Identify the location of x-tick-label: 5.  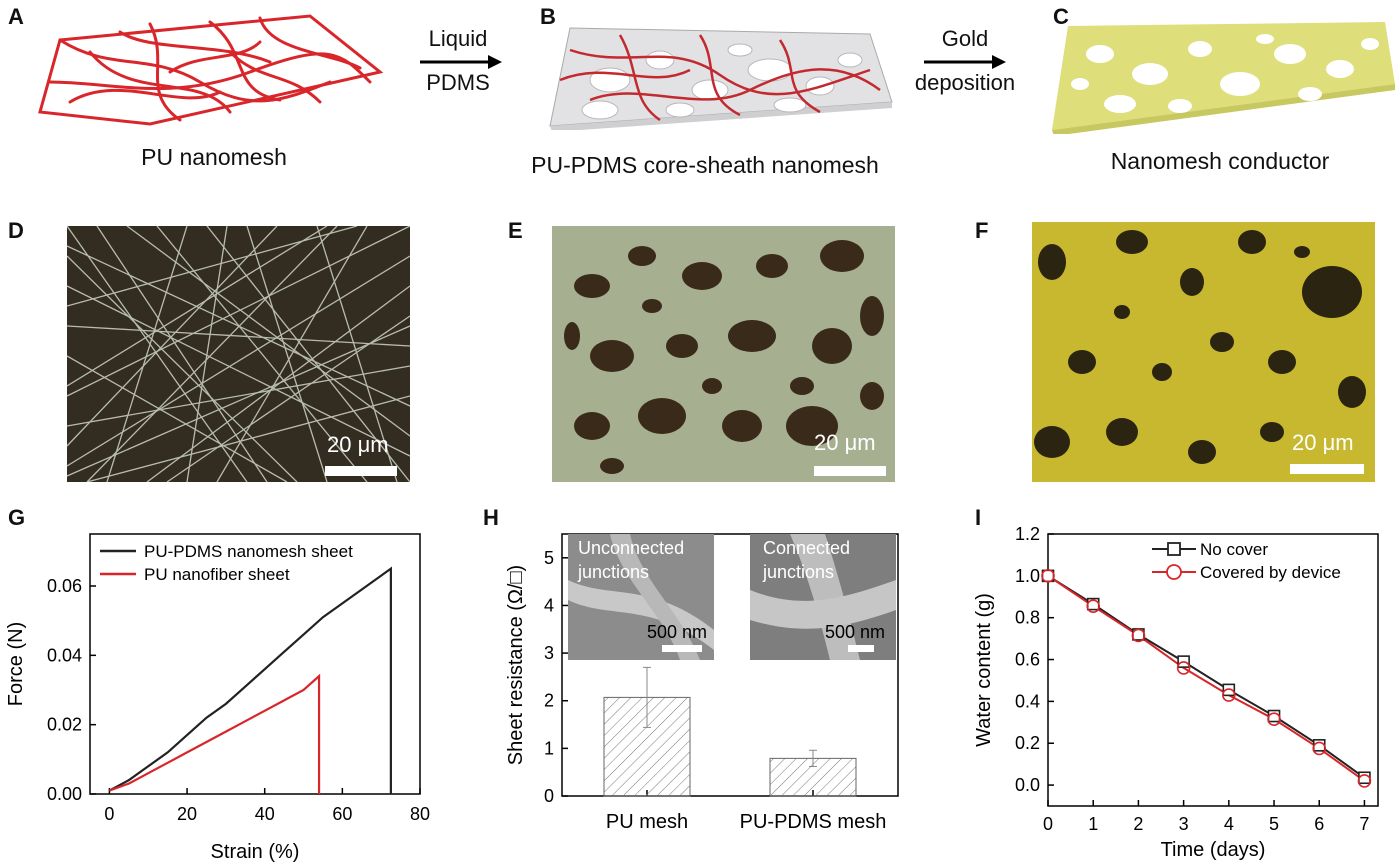
(1274, 824).